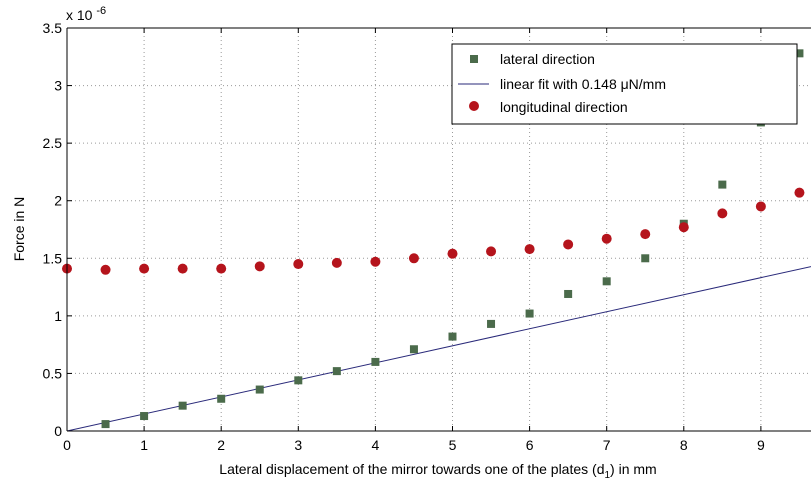  What do you see at coordinates (761, 445) in the screenshot?
I see `x-tick-label: 9` at bounding box center [761, 445].